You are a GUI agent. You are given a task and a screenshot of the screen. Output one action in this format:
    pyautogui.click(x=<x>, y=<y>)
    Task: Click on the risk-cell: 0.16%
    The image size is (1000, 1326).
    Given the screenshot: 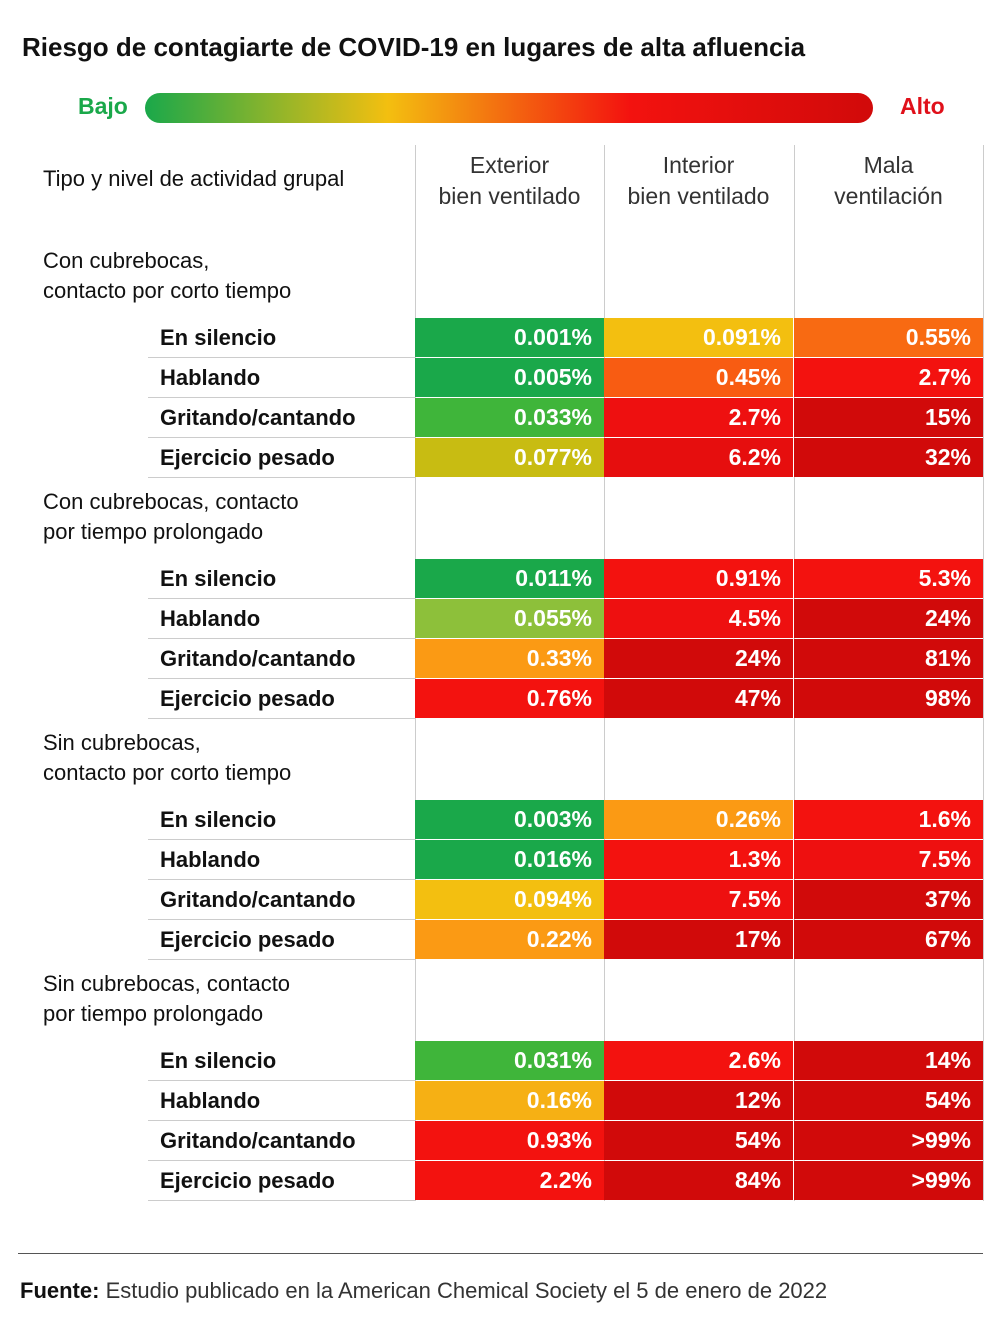 What is the action you would take?
    pyautogui.click(x=509, y=1100)
    